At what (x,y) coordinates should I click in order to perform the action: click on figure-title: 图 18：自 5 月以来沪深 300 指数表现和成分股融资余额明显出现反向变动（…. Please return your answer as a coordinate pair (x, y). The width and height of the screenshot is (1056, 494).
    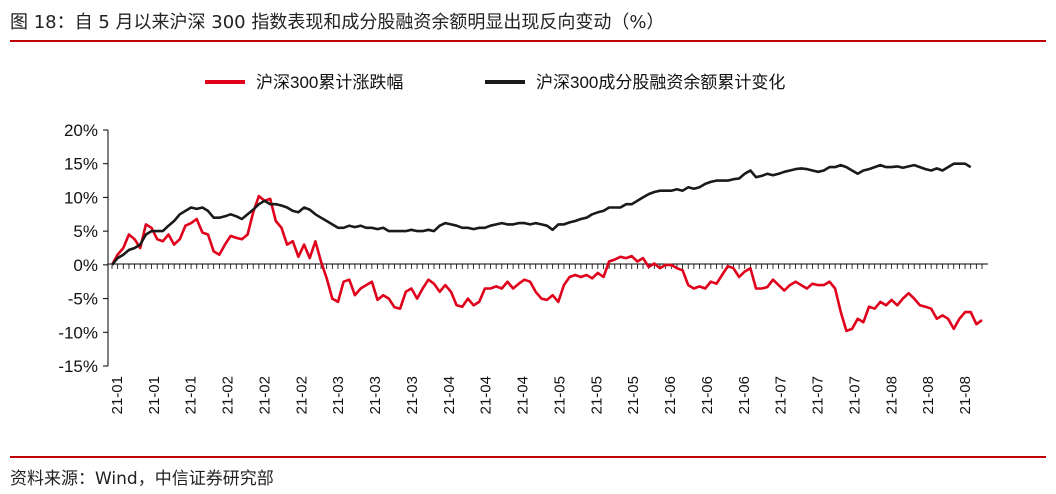
    Looking at the image, I should click on (337, 22).